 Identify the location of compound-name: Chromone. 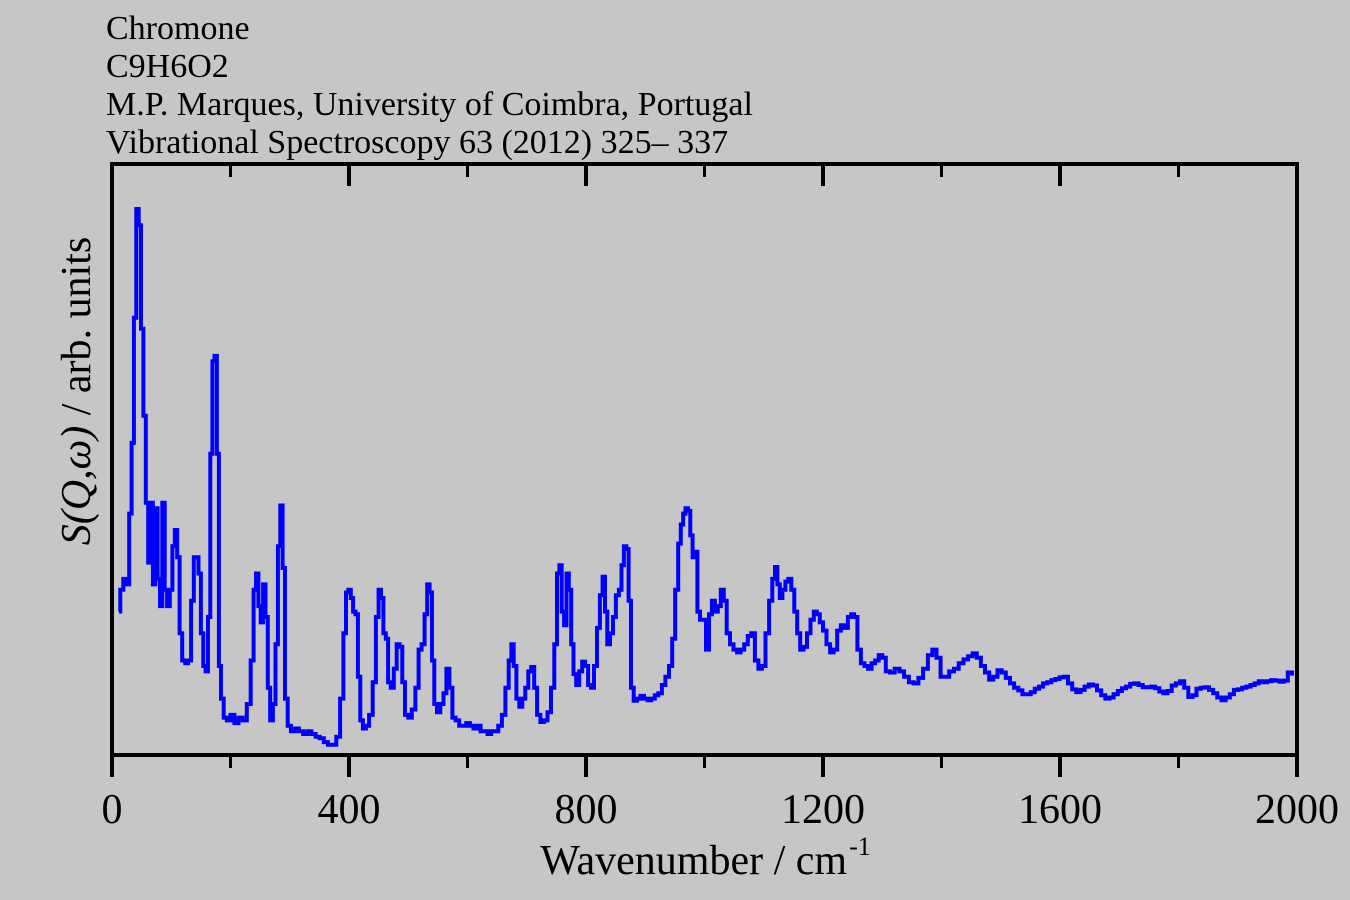
(178, 28).